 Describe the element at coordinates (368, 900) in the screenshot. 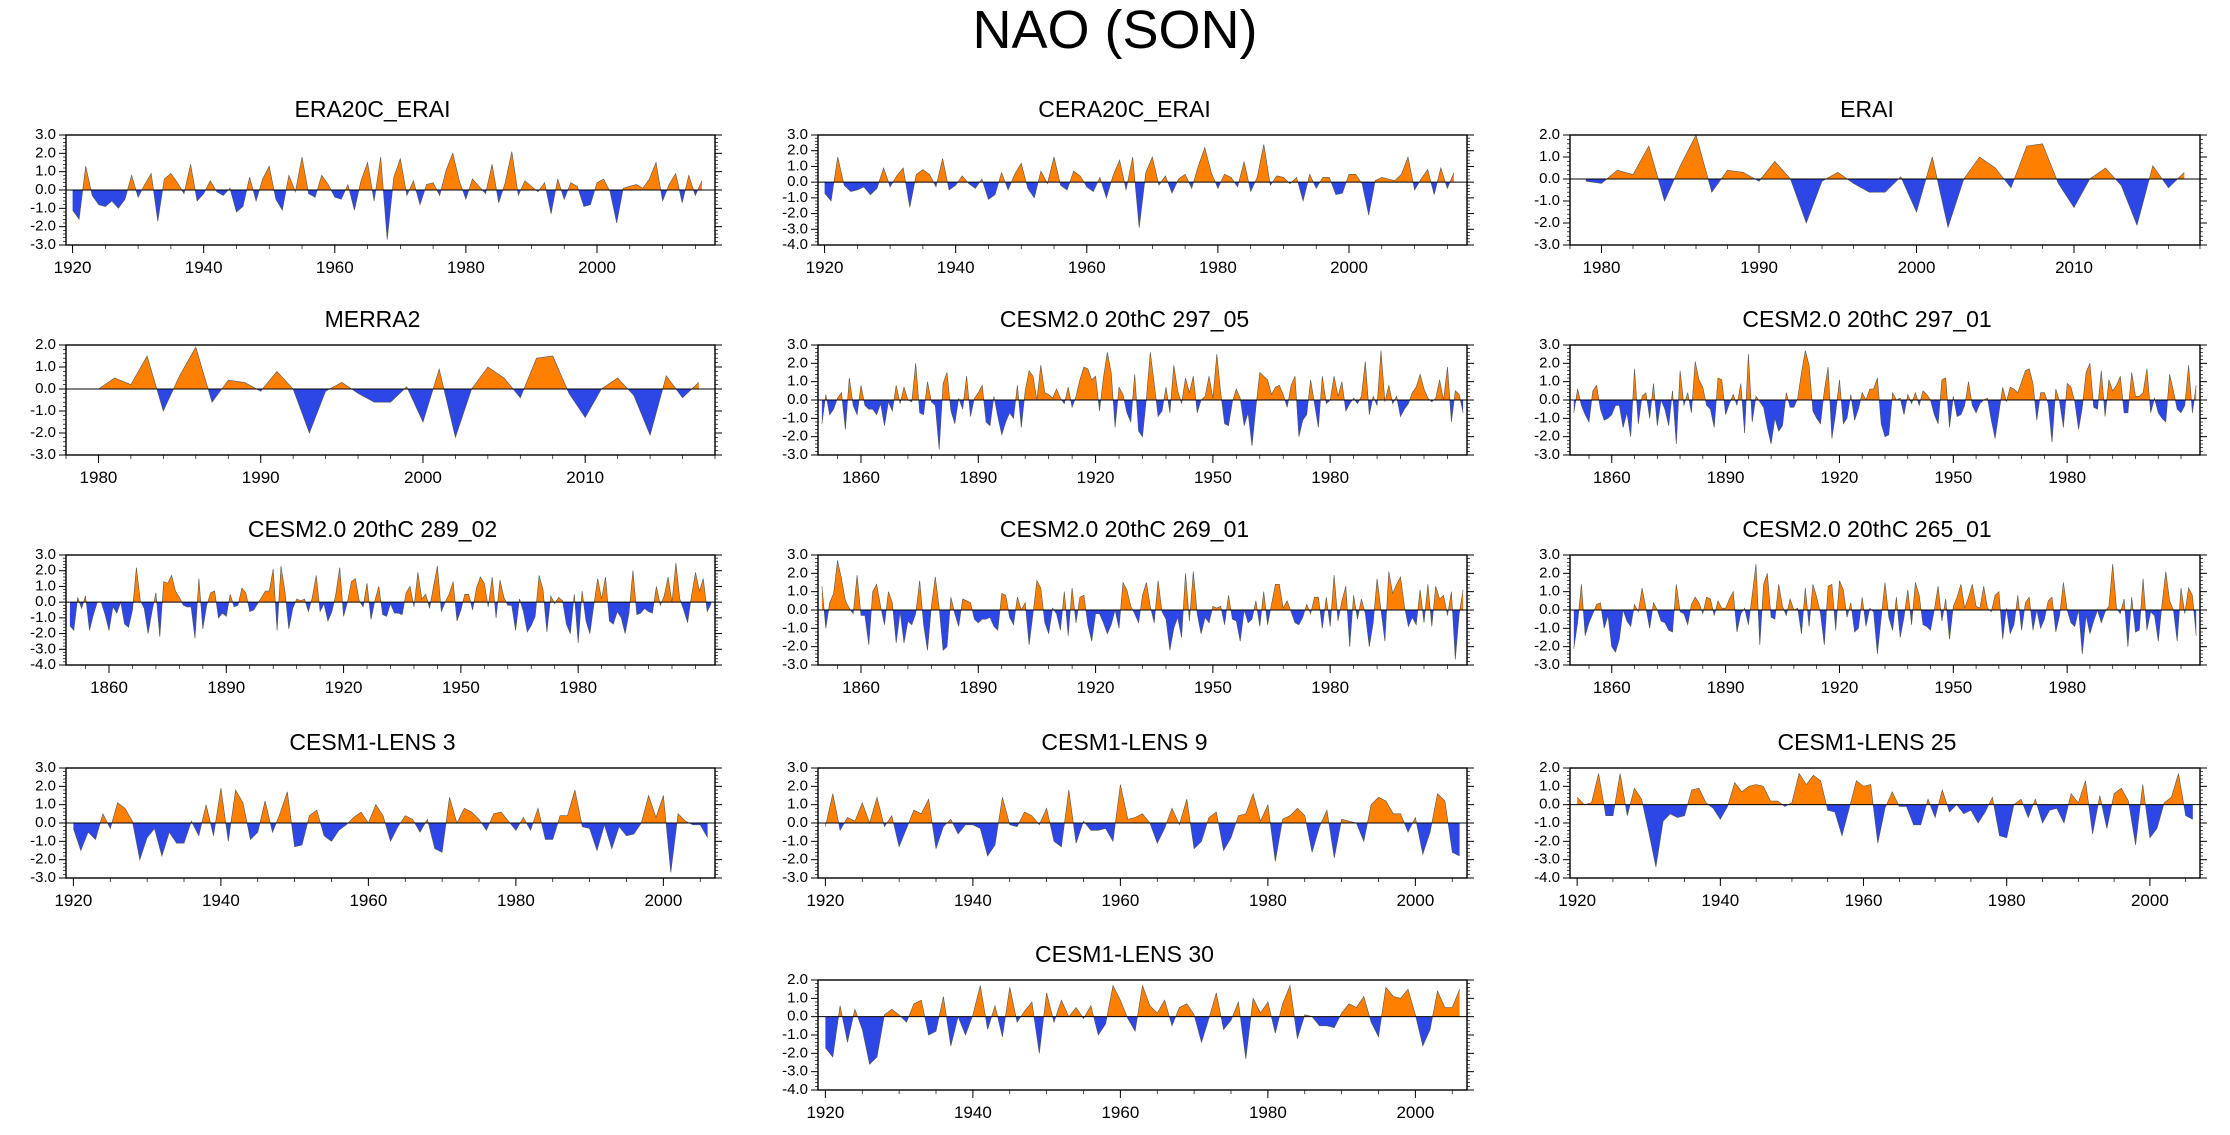

I see `x-tick-label: 1960` at that location.